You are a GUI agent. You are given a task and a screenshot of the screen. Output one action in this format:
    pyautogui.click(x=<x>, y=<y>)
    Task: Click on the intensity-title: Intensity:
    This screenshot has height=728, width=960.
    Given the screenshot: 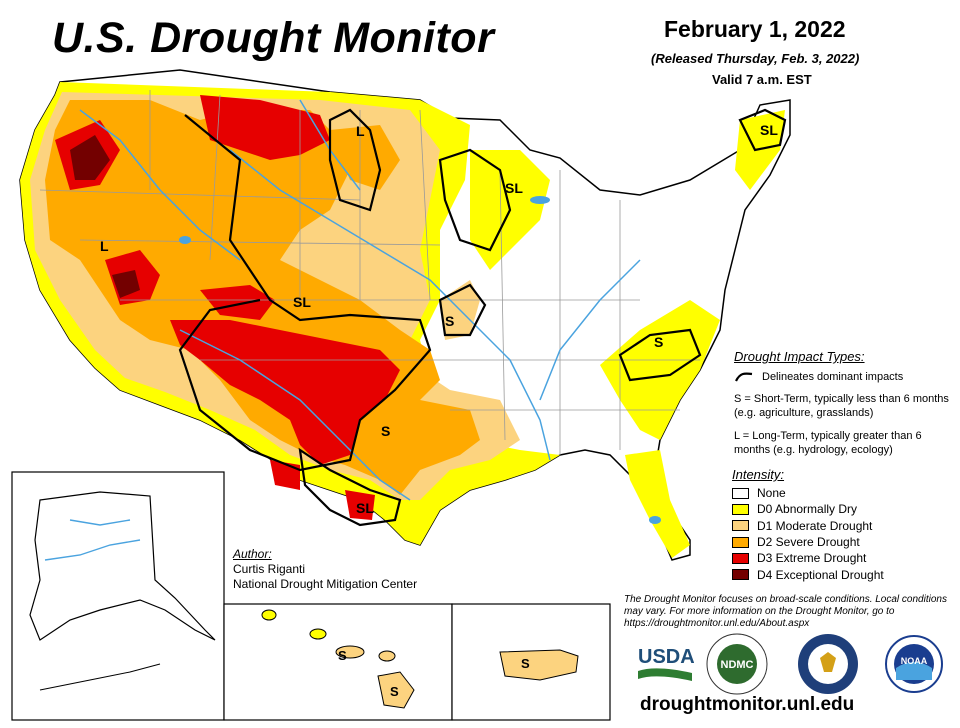 What is the action you would take?
    pyautogui.click(x=758, y=474)
    